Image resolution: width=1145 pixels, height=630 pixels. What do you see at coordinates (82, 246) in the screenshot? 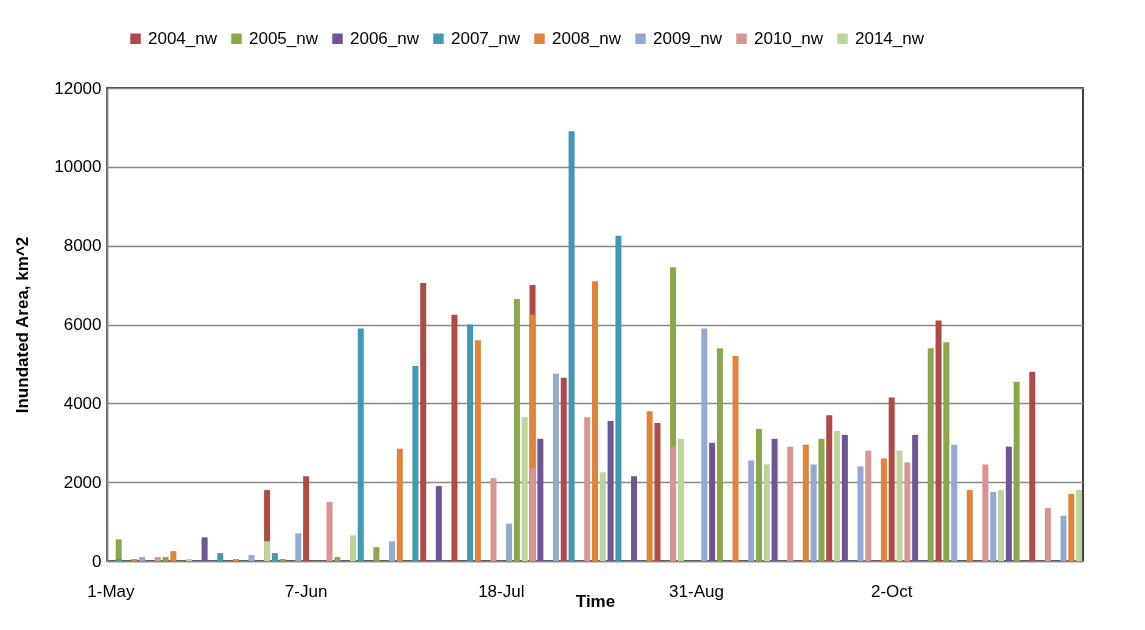
I see `y-tick-label: 8000` at bounding box center [82, 246].